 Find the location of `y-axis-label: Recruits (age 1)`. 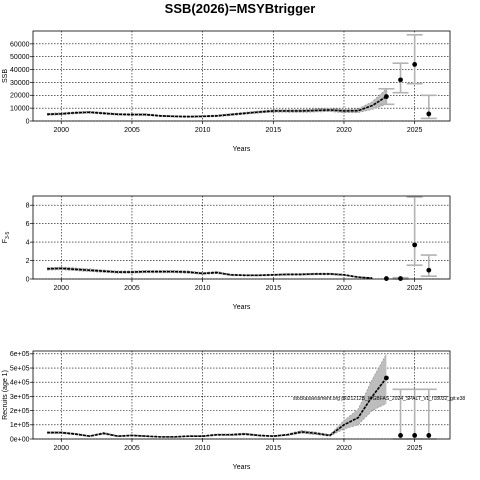

y-axis-label: Recruits (age 1) is located at coordinates (5, 395).